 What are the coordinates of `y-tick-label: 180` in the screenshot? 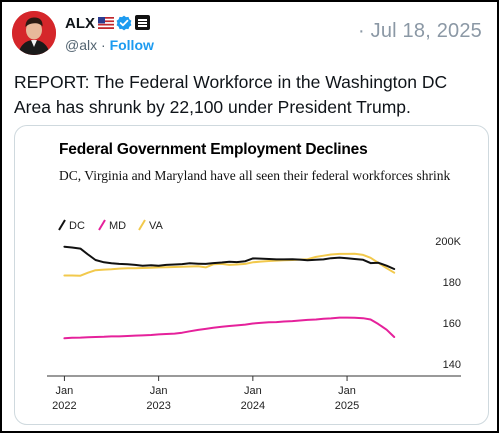 It's located at (452, 283).